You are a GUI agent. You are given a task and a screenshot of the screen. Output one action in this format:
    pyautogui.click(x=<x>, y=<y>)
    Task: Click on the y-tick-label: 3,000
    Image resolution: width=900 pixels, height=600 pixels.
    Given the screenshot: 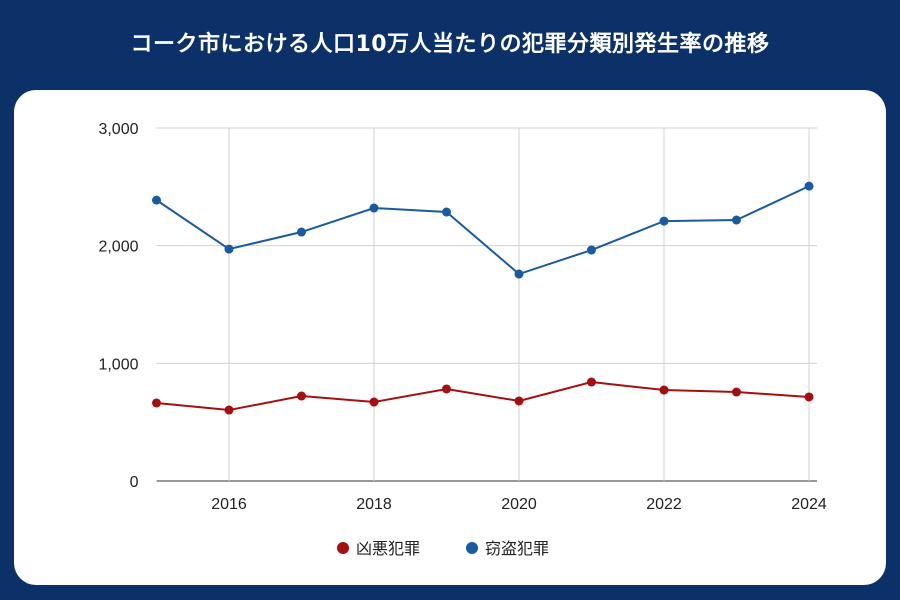 What is the action you would take?
    pyautogui.click(x=118, y=129)
    